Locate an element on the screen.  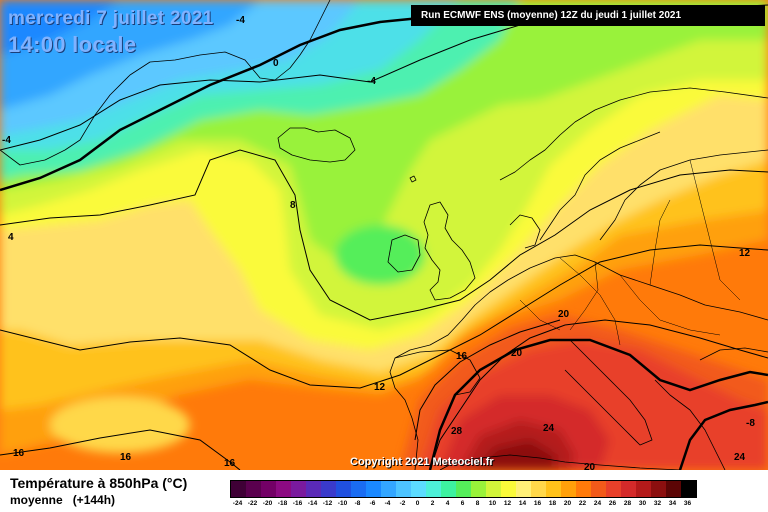
isotherm-label: 24 is located at coordinates (740, 457).